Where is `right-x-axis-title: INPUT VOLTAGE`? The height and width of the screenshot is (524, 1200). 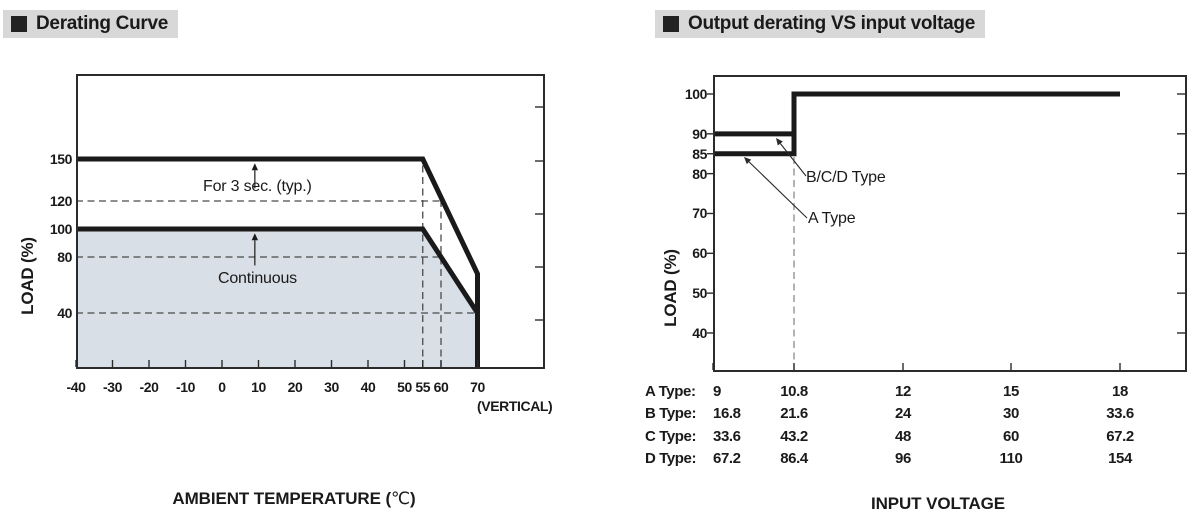 right-x-axis-title: INPUT VOLTAGE is located at coordinates (938, 503).